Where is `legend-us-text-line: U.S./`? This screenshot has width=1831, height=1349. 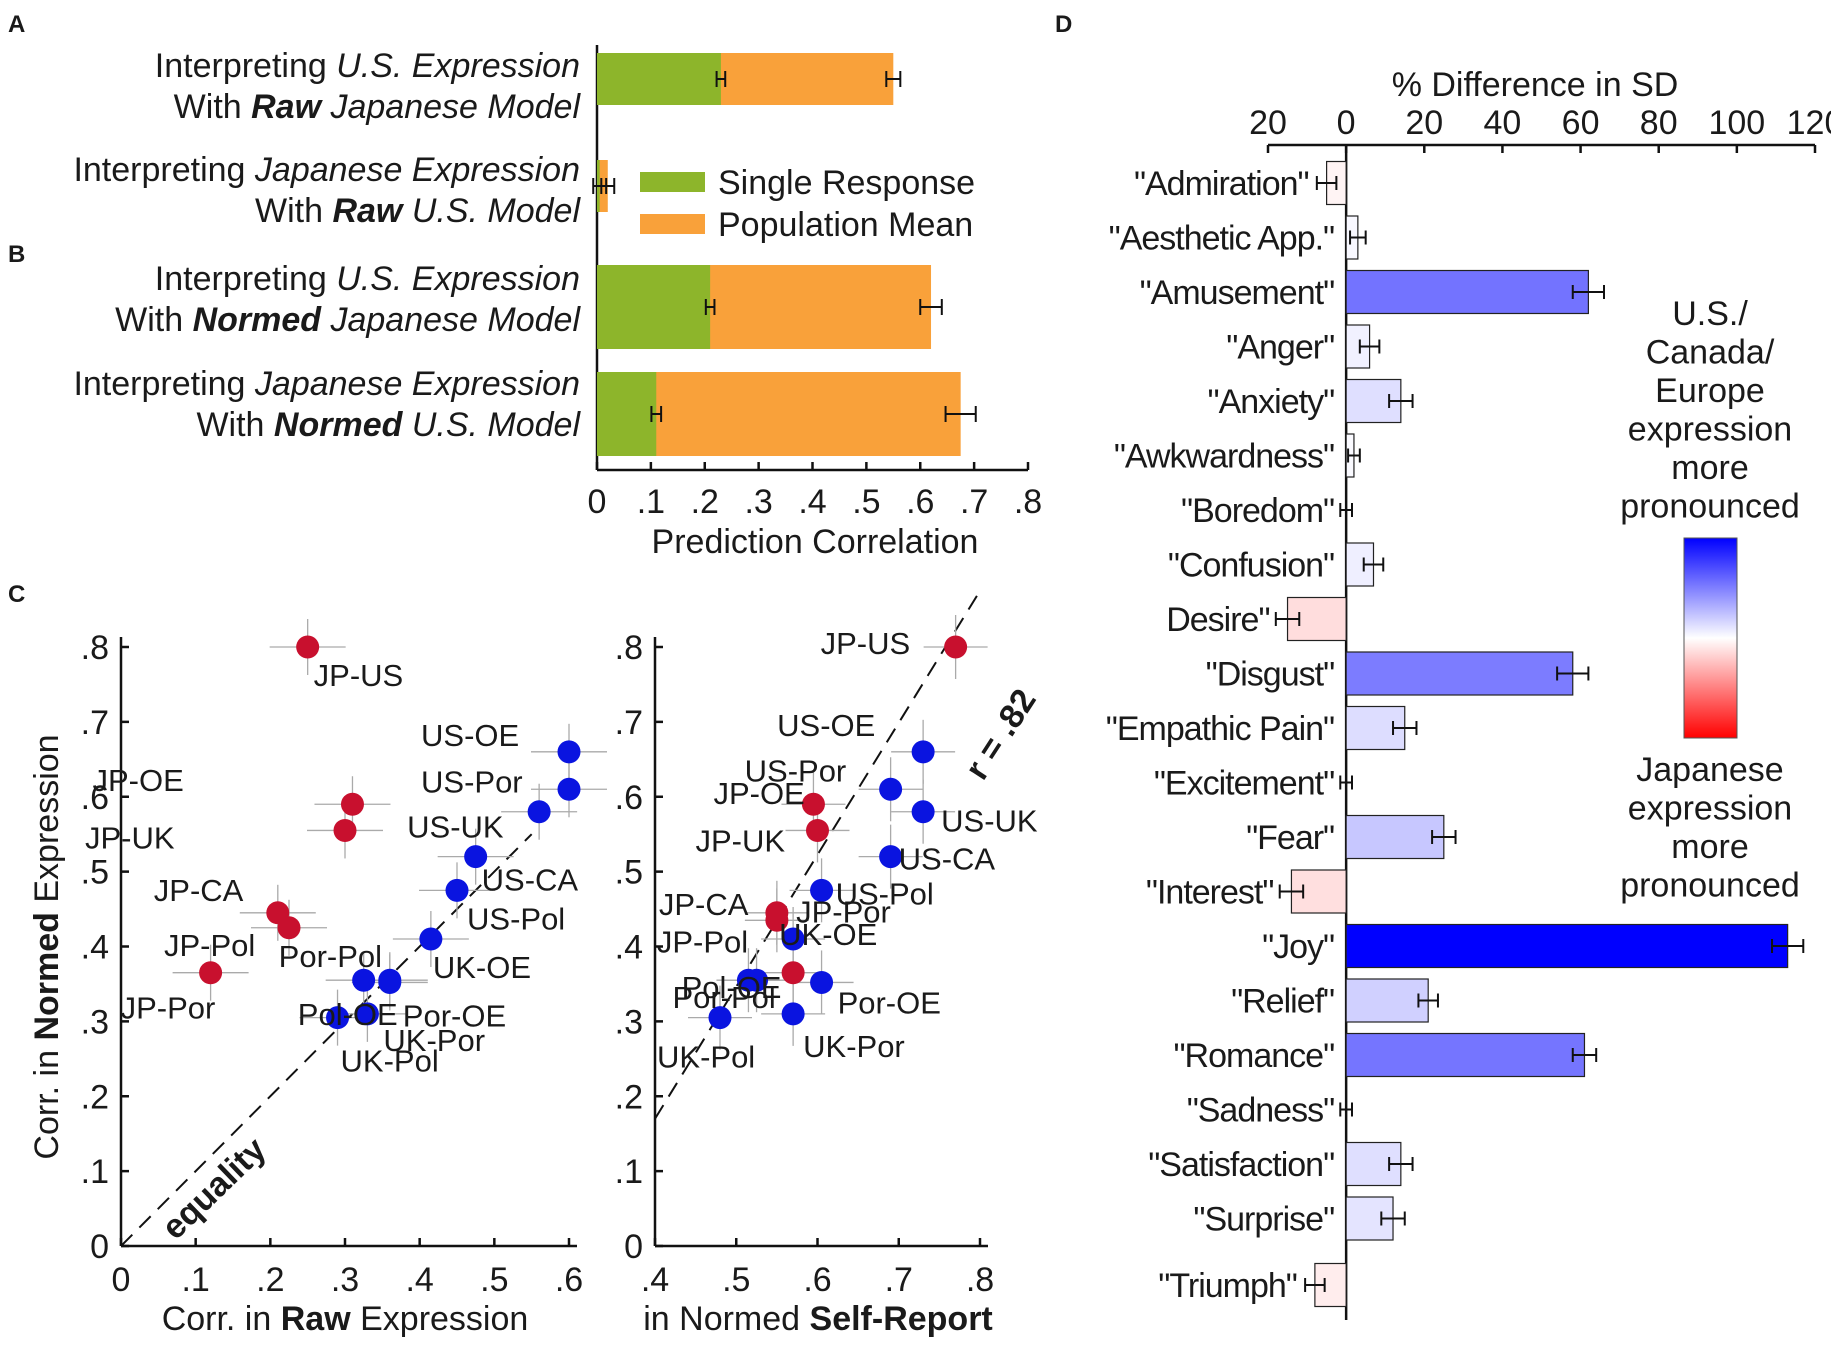
legend-us-text-line: U.S./ is located at coordinates (1710, 314).